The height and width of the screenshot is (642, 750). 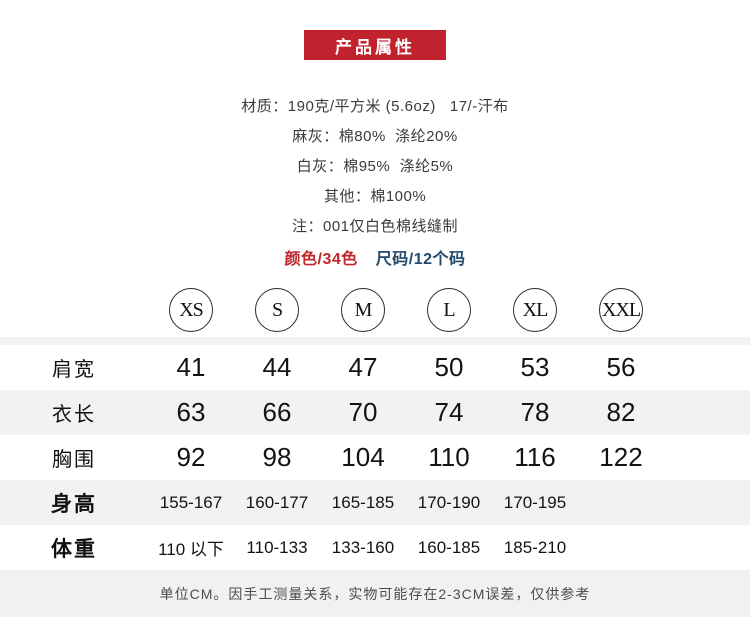 I want to click on page-title-banner: 产品属性, so click(x=375, y=45).